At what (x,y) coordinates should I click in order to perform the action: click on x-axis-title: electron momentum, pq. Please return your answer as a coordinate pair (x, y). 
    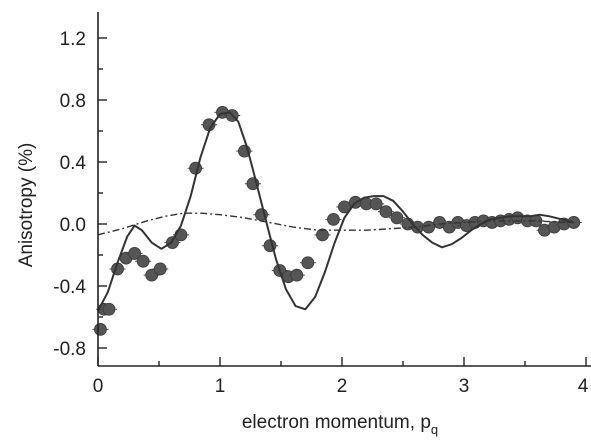
    Looking at the image, I should click on (340, 424).